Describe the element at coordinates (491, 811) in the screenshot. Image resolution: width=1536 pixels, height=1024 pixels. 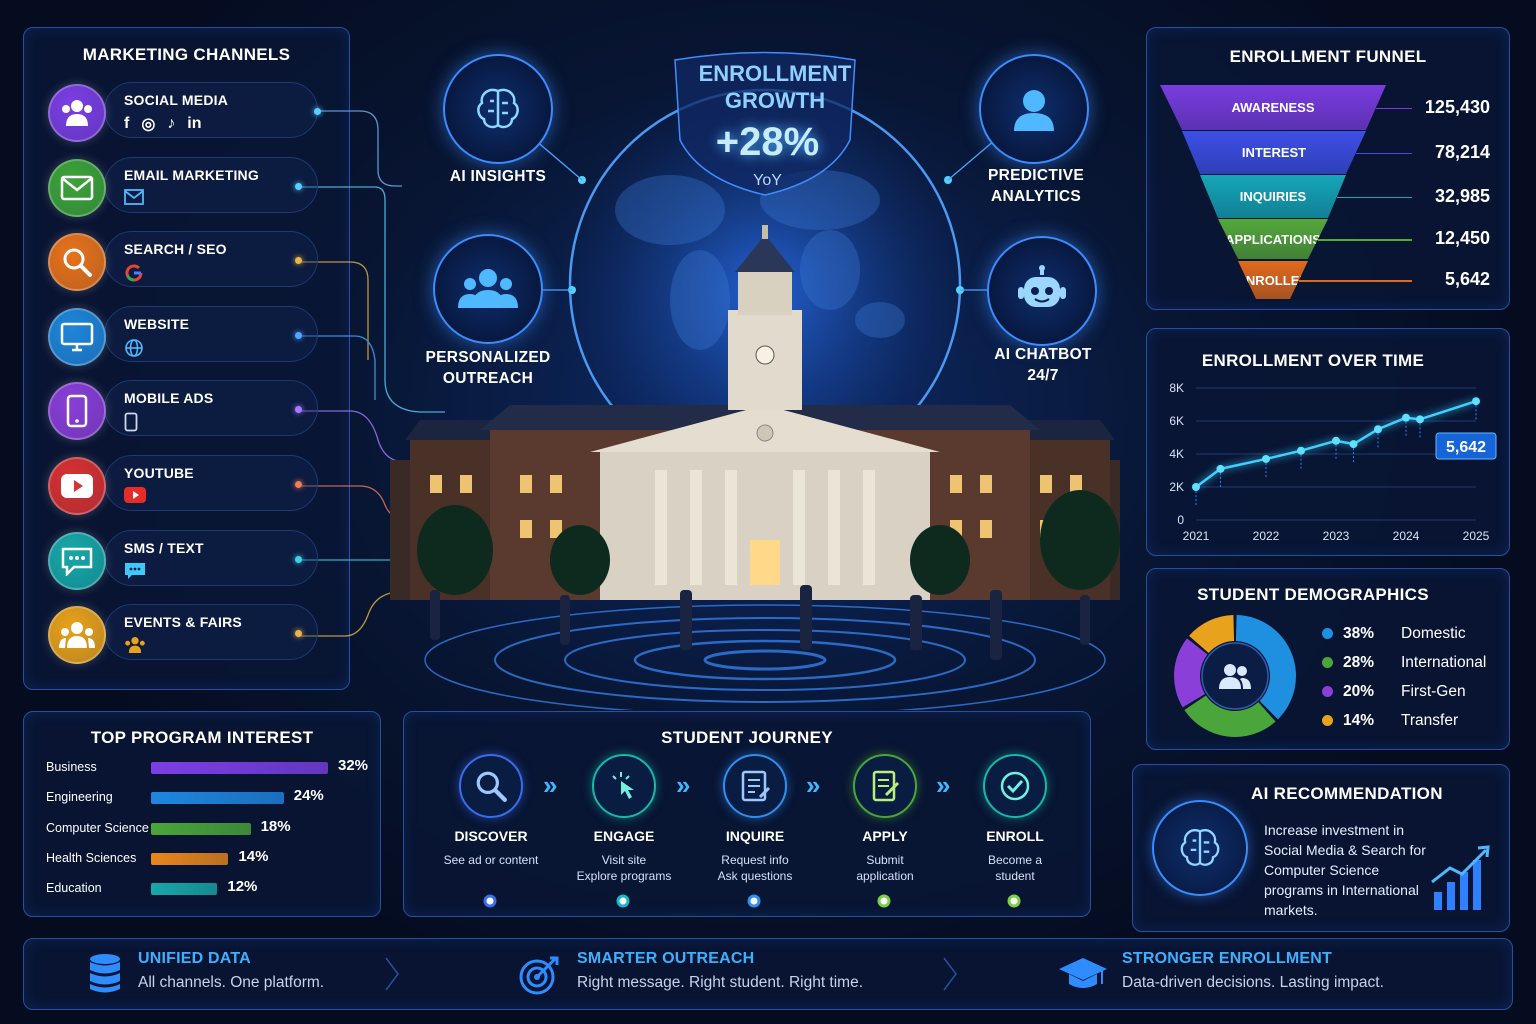
I see `journey-step-discover: DISCOVER See ad or content` at that location.